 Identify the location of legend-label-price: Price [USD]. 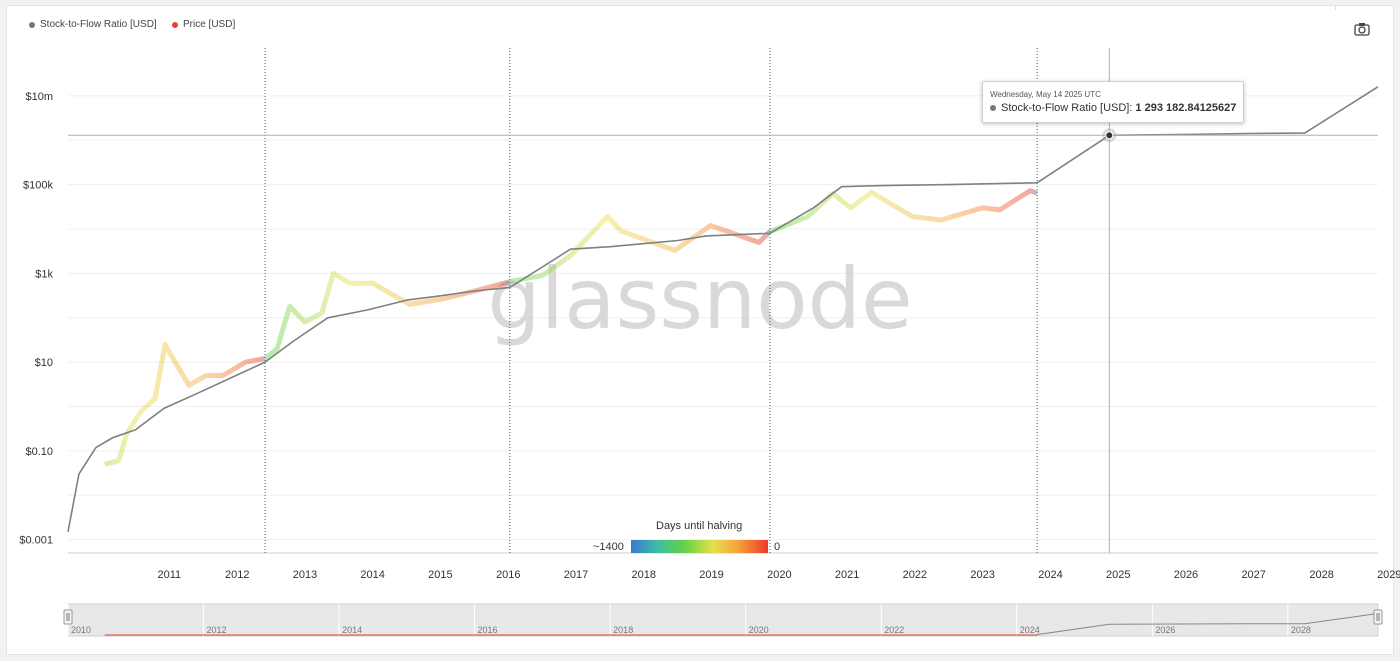
(209, 24).